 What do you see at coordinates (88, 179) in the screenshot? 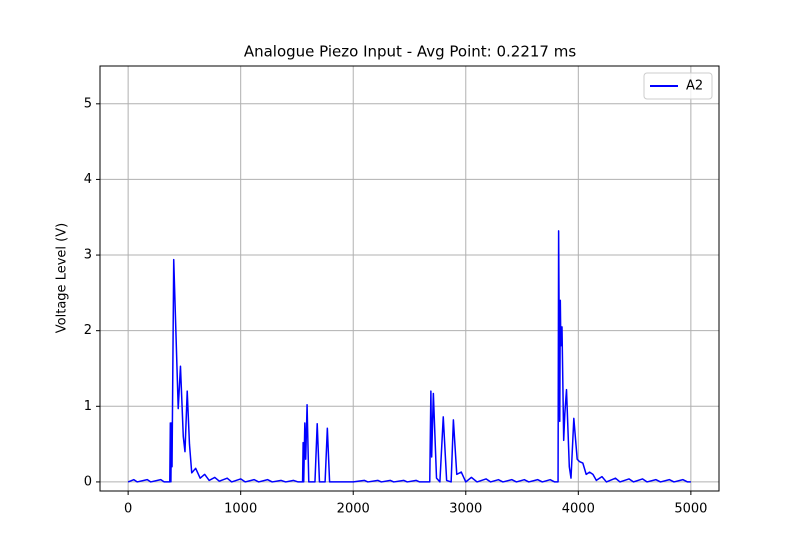
I see `y-tick-label: 4` at bounding box center [88, 179].